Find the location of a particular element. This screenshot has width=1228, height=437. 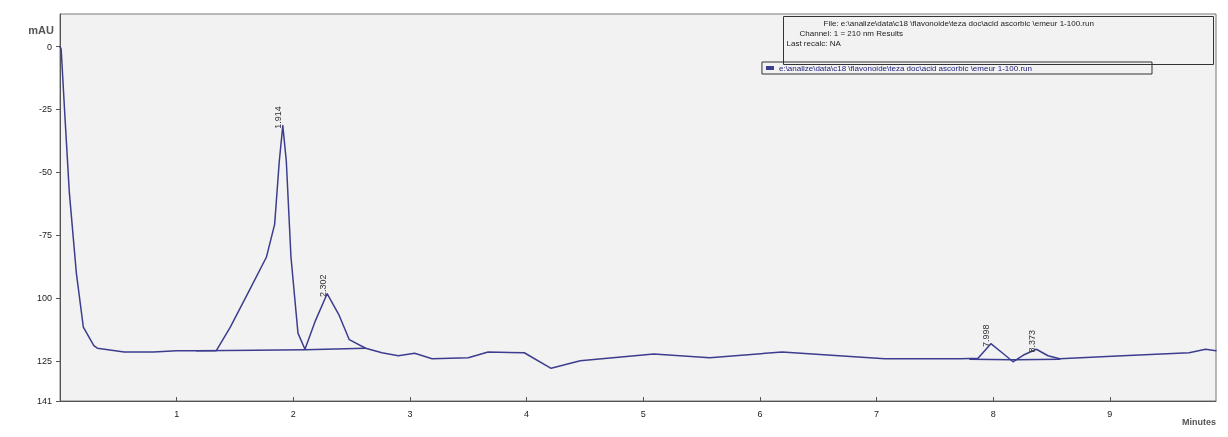

y-axis-title: mAU is located at coordinates (41, 29).